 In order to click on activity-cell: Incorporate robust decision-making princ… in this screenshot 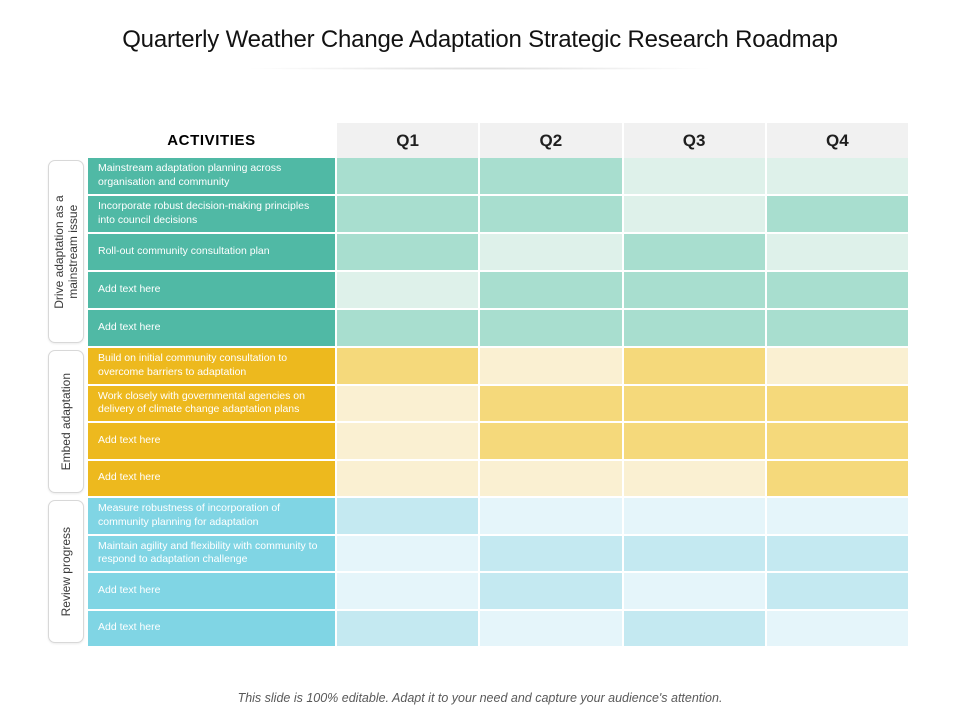, I will do `click(212, 214)`.